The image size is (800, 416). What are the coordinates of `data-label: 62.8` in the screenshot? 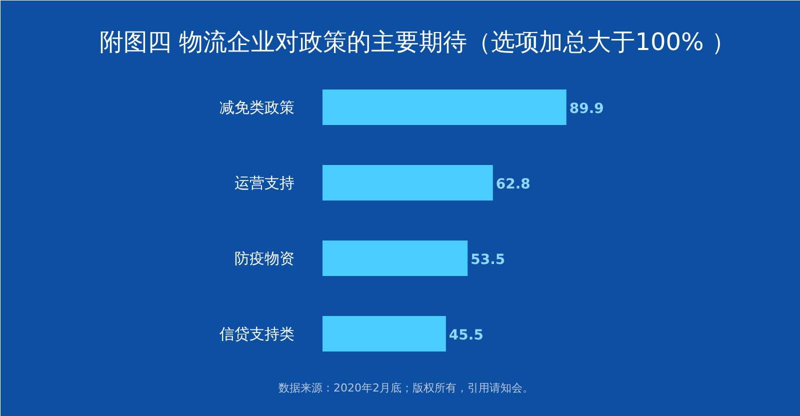 It's located at (513, 184).